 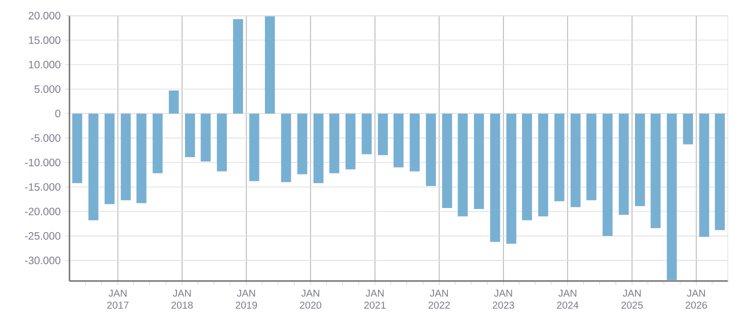 I want to click on y-tick-label: -5.000, so click(x=45, y=138).